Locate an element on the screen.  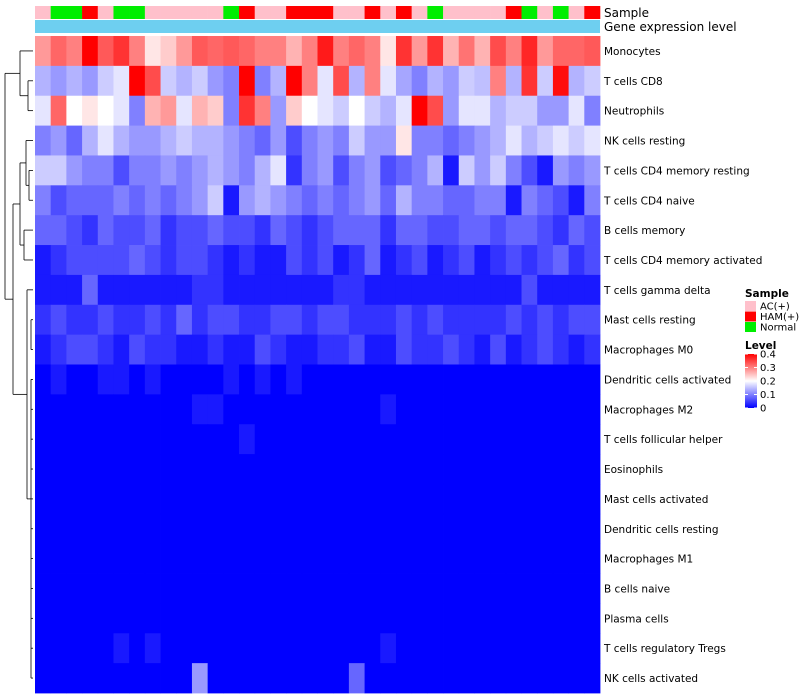
row-label: Mast cells activated is located at coordinates (656, 500).